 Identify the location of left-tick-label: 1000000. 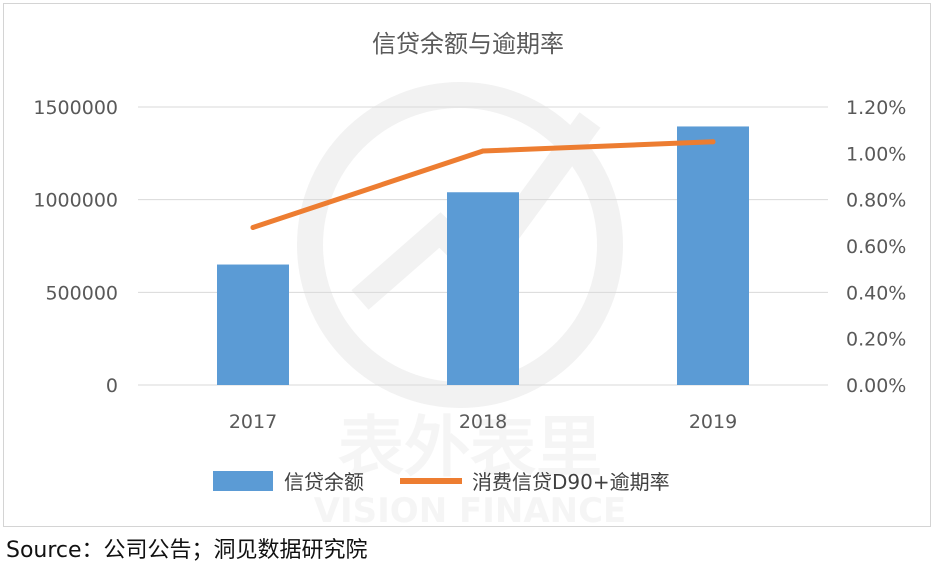
(75, 201).